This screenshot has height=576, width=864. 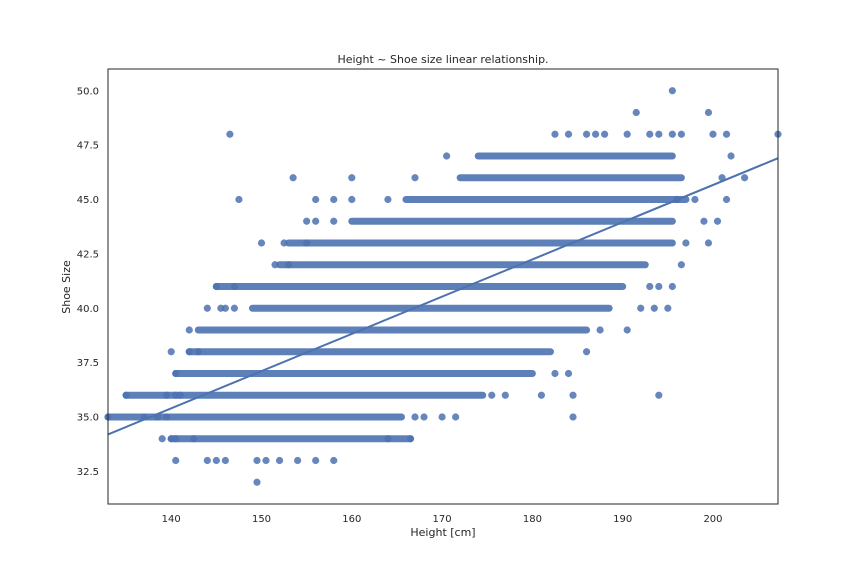 I want to click on y-tick-label: 37.5, so click(x=88, y=363).